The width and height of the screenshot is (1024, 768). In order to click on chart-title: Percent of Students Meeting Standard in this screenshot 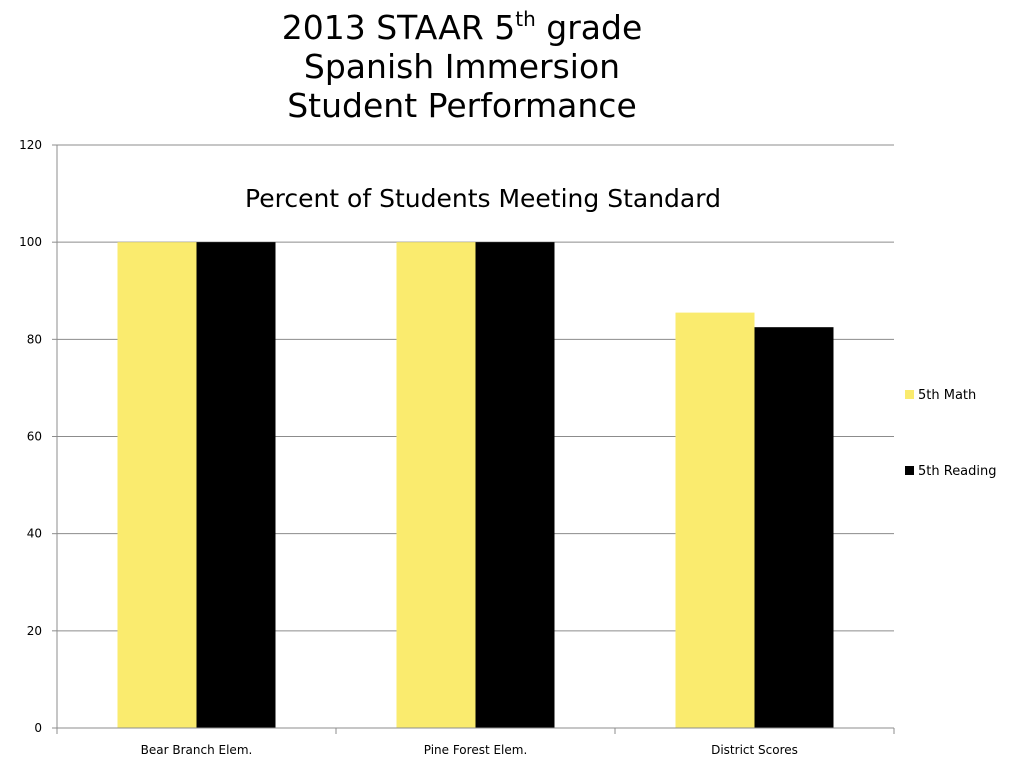, I will do `click(483, 198)`.